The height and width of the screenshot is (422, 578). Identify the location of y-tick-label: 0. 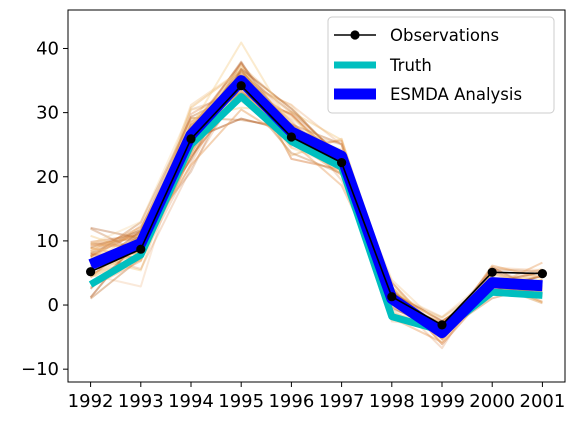
(53, 305).